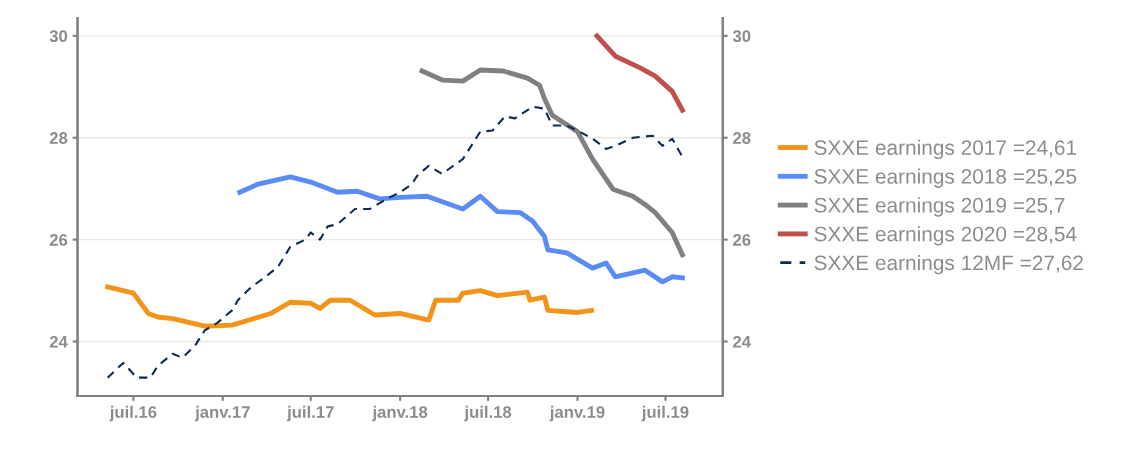 This screenshot has height=450, width=1140. I want to click on x-tick-label: janv.17, so click(222, 413).